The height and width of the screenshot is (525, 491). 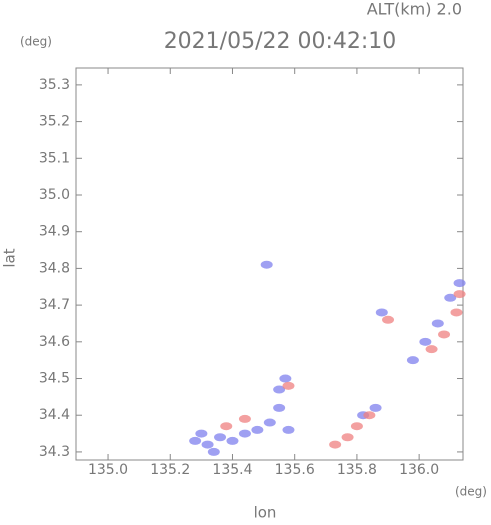 What do you see at coordinates (232, 470) in the screenshot?
I see `x-tick-label: 135.4` at bounding box center [232, 470].